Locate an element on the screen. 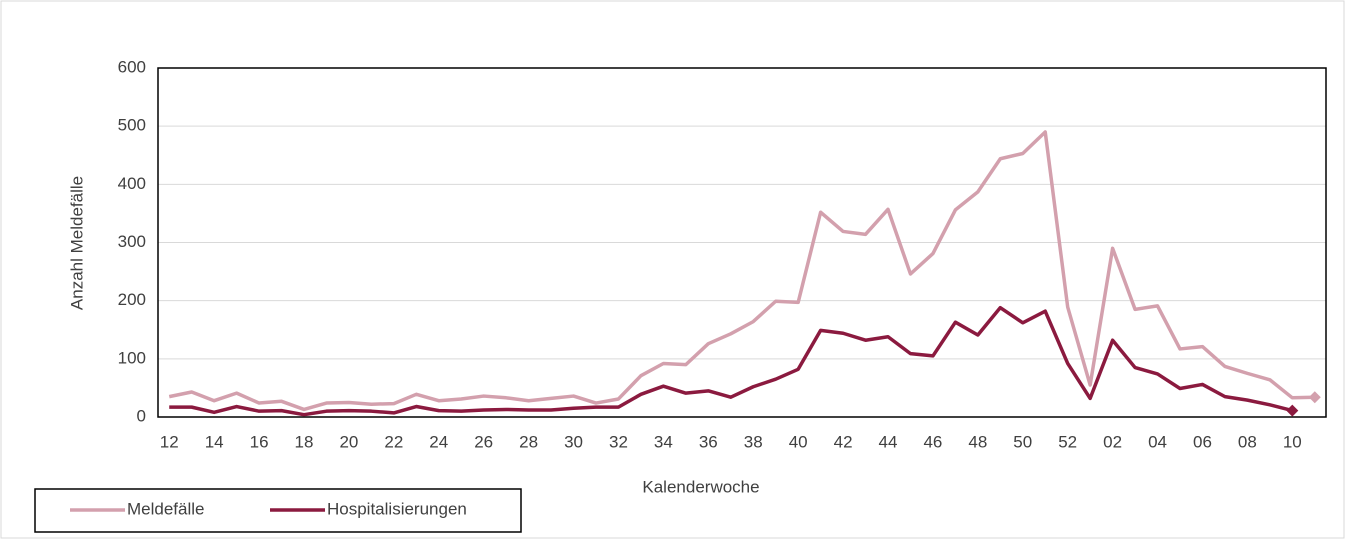 The image size is (1346, 540). x-tick-label: 32 is located at coordinates (618, 441).